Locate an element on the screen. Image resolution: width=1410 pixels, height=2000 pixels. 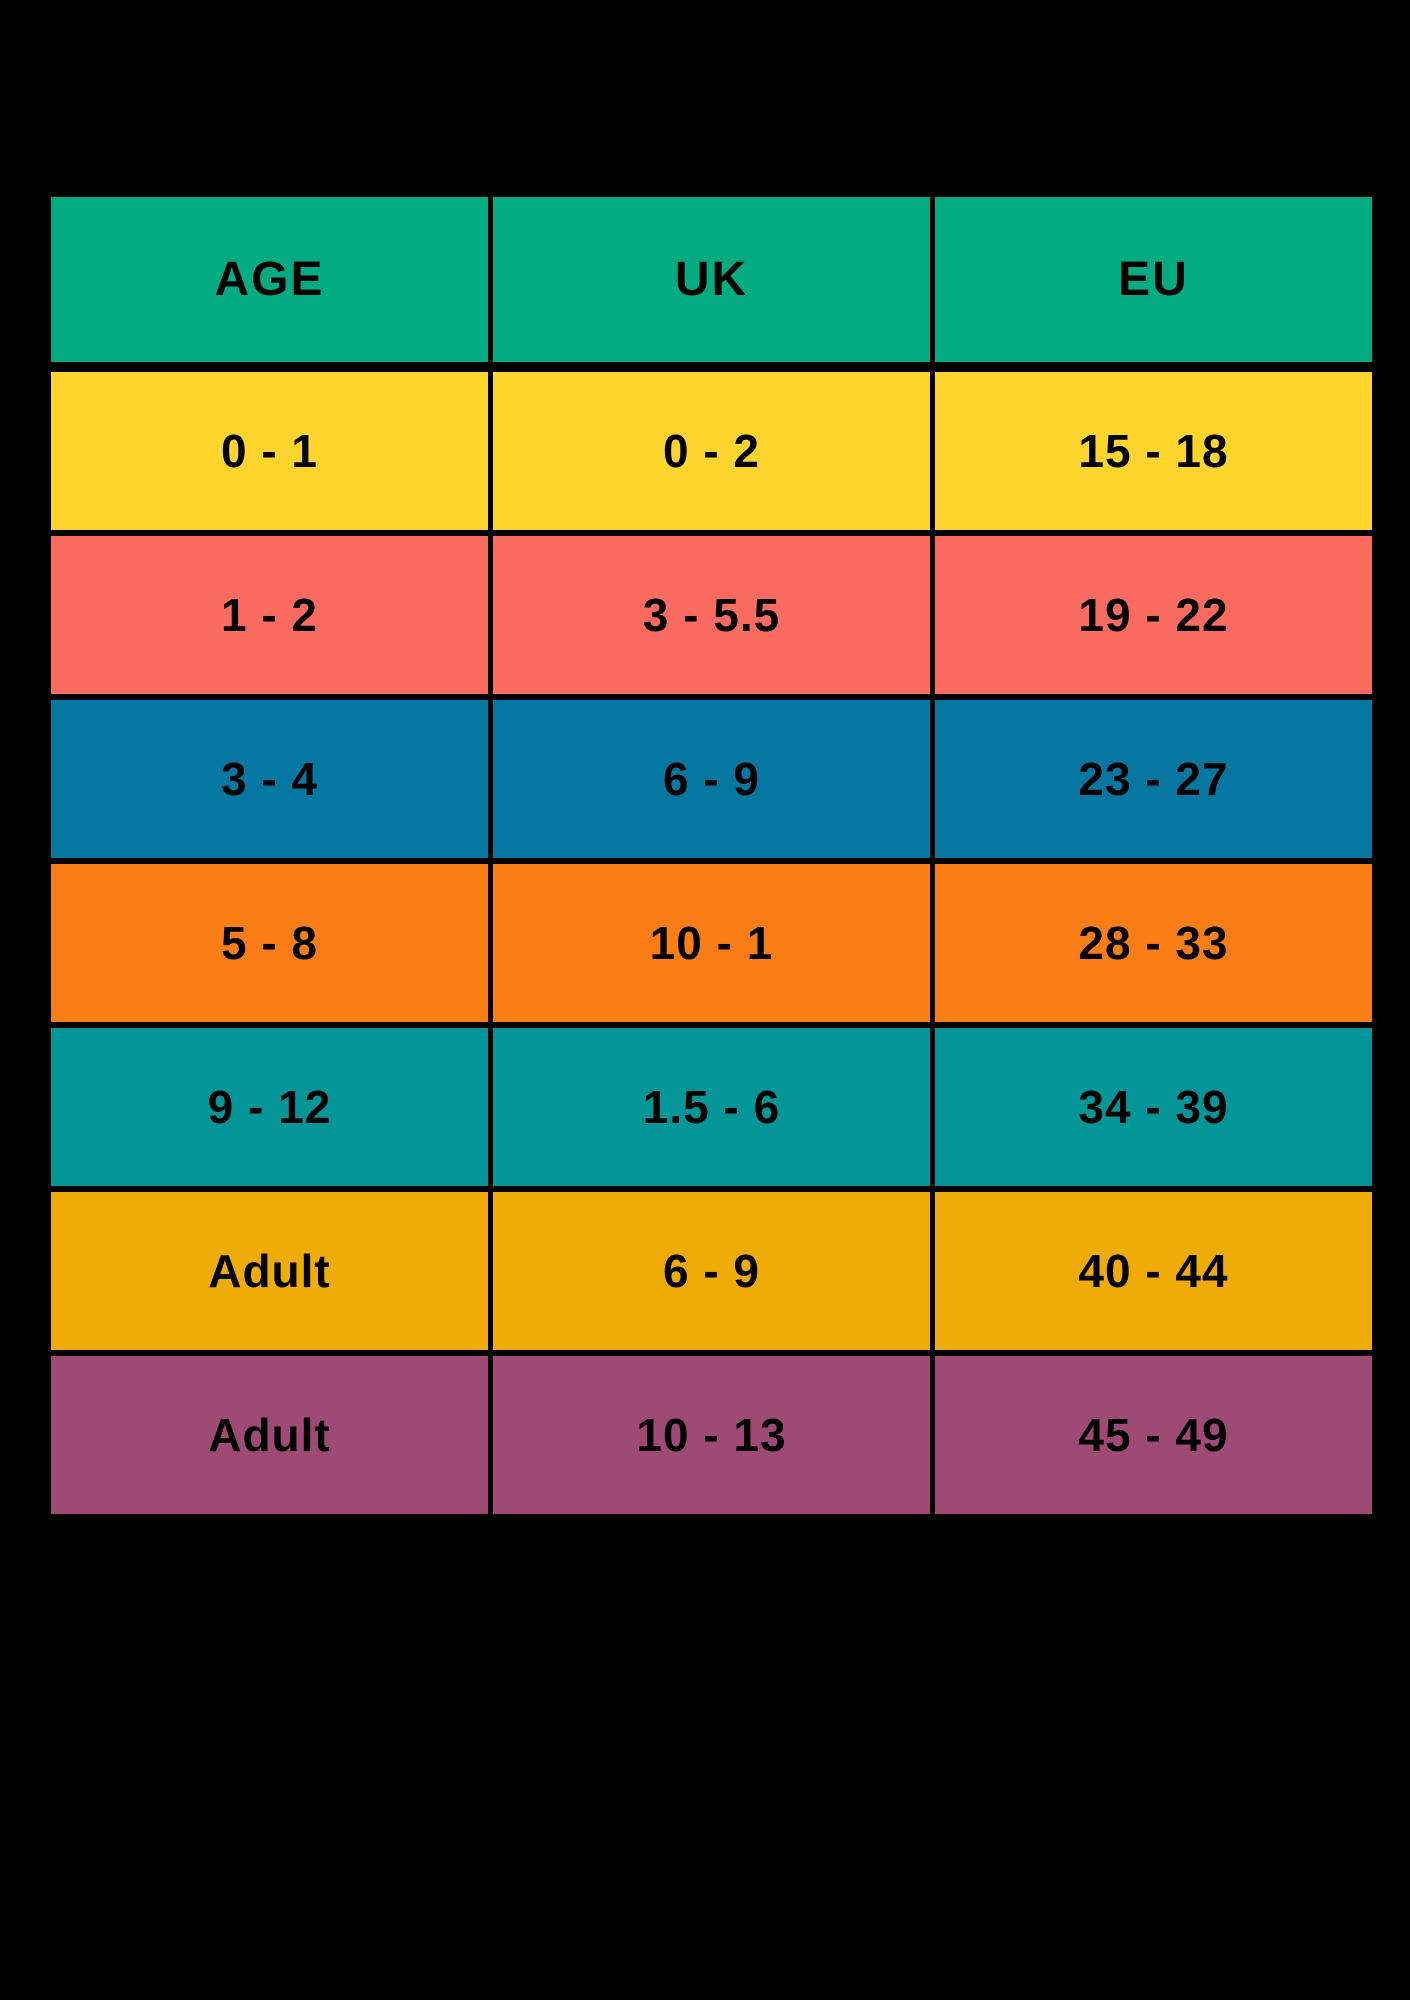
cell-uk: 0 - 2 is located at coordinates (711, 451).